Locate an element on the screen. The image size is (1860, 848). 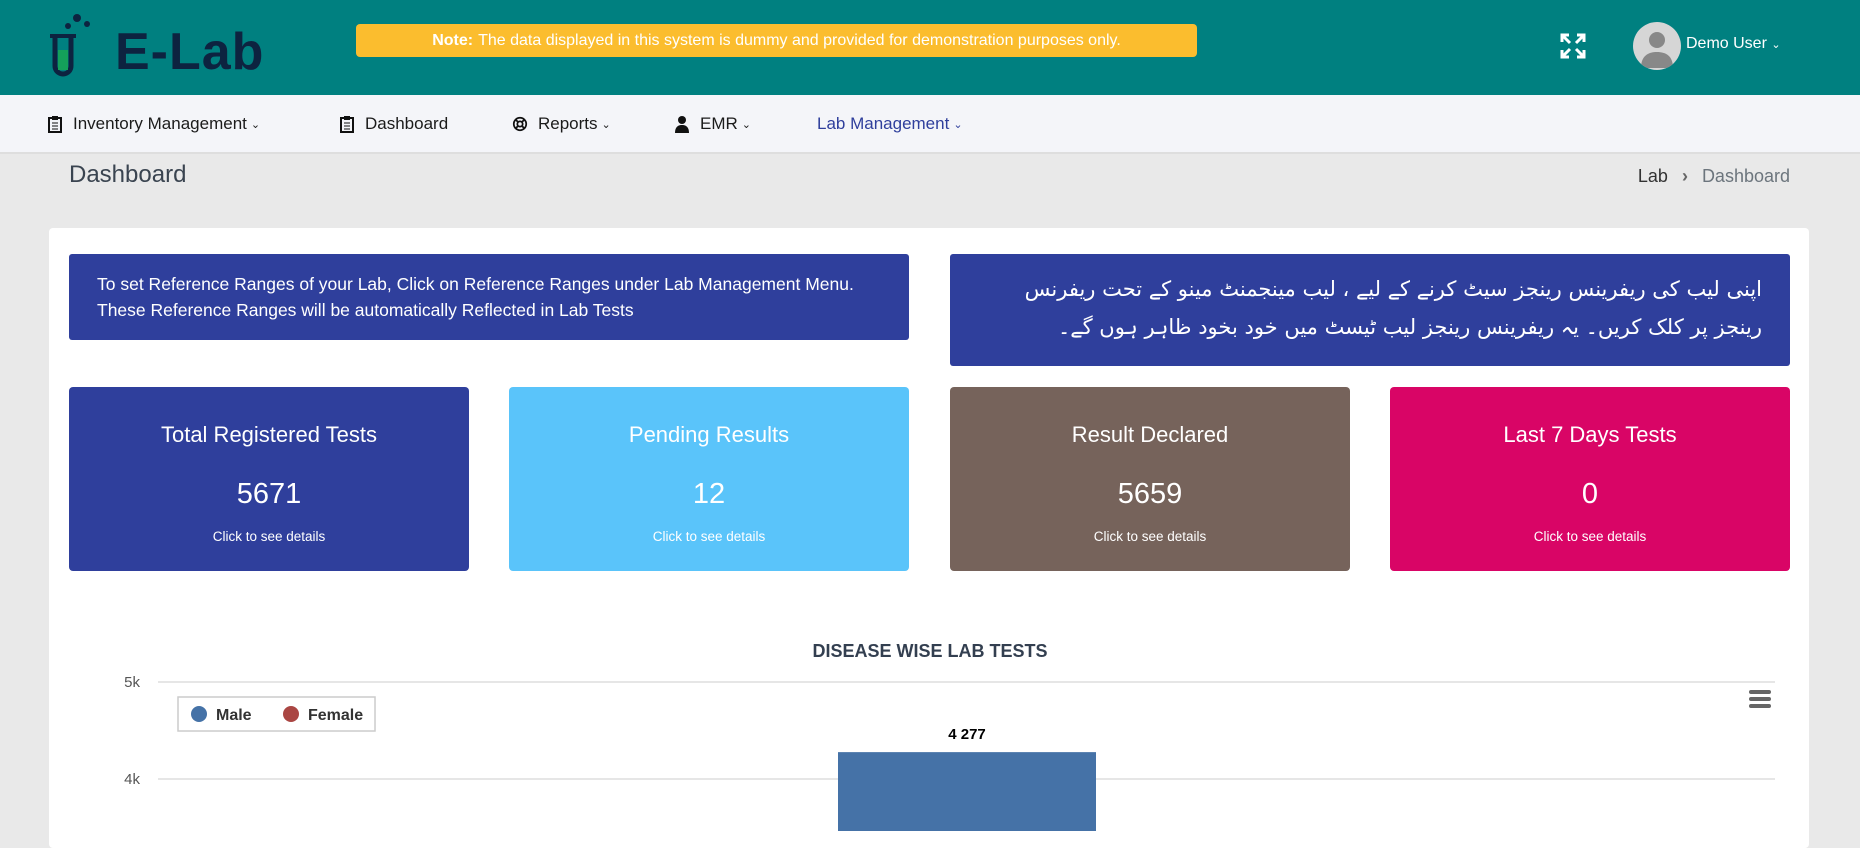
breadcrumb: Lab › Dashboard is located at coordinates (1714, 176).